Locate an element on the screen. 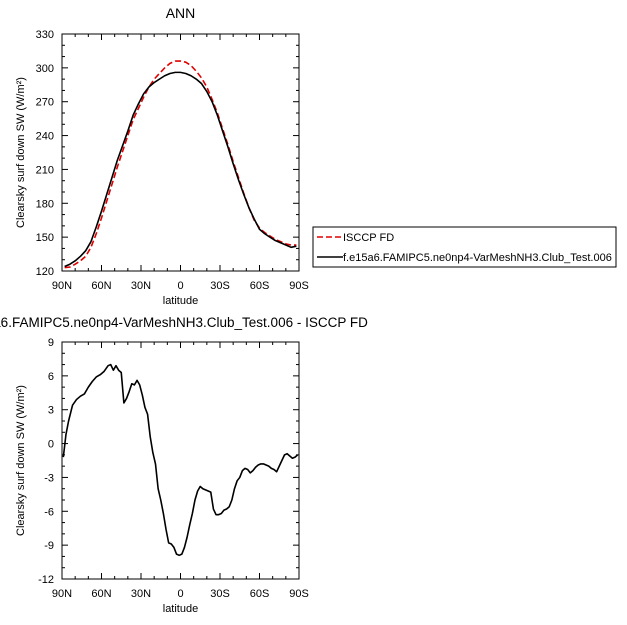 This screenshot has height=625, width=627. y-tick-label: -3 is located at coordinates (49, 478).